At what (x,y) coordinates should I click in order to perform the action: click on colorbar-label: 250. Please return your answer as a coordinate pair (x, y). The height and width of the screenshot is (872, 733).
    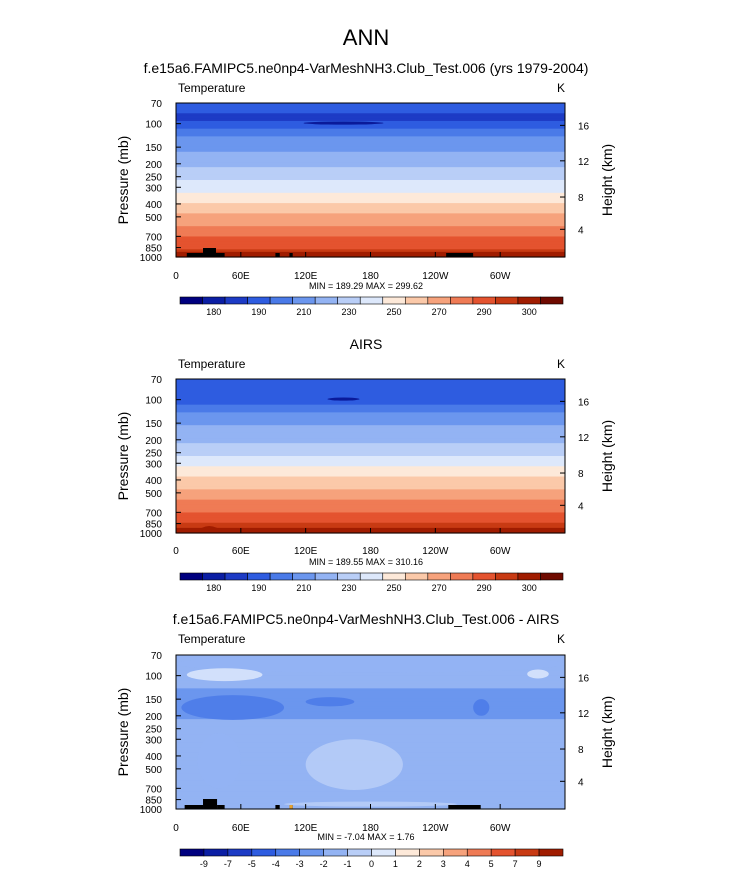
    Looking at the image, I should click on (394, 588).